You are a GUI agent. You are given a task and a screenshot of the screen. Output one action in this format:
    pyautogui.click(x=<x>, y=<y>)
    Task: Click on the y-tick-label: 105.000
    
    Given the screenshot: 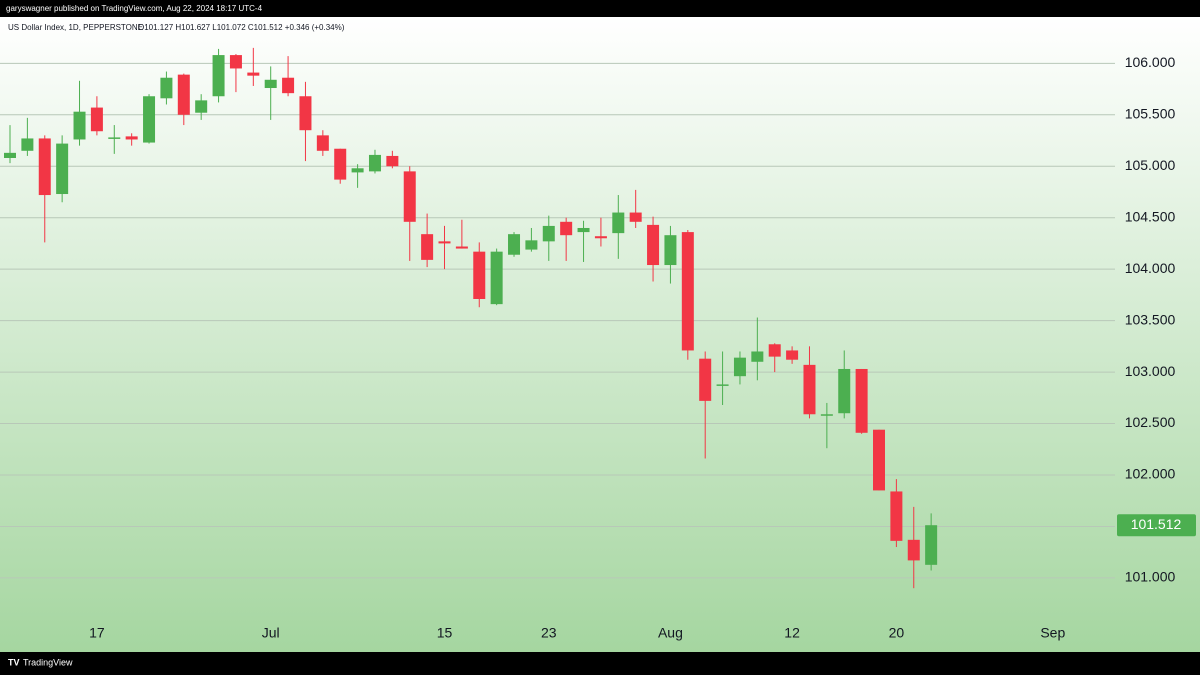 What is the action you would take?
    pyautogui.click(x=1150, y=165)
    